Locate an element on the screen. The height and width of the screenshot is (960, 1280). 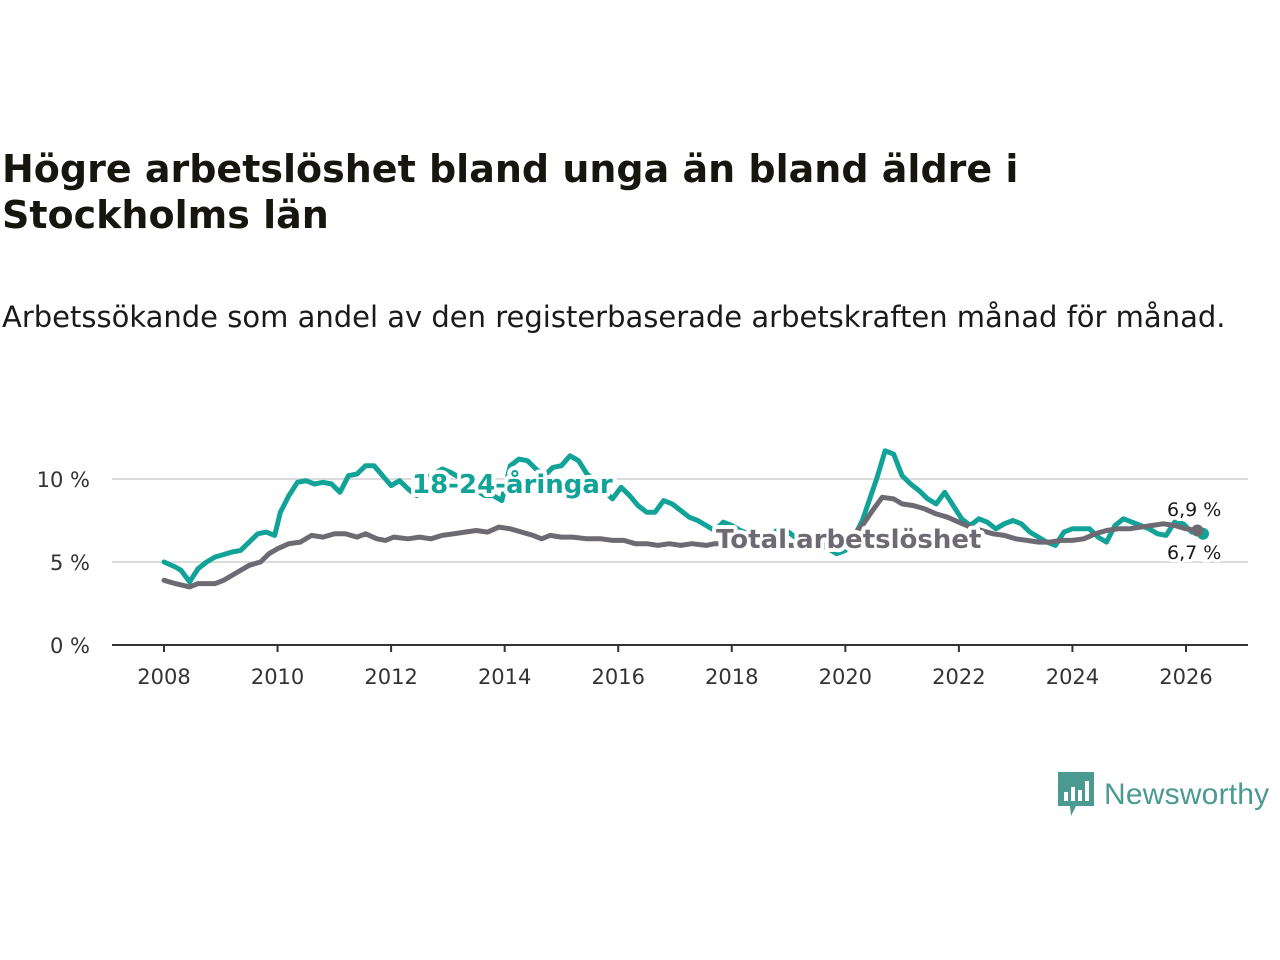
newsworthy-logo: Newsworthy is located at coordinates (1163, 795).